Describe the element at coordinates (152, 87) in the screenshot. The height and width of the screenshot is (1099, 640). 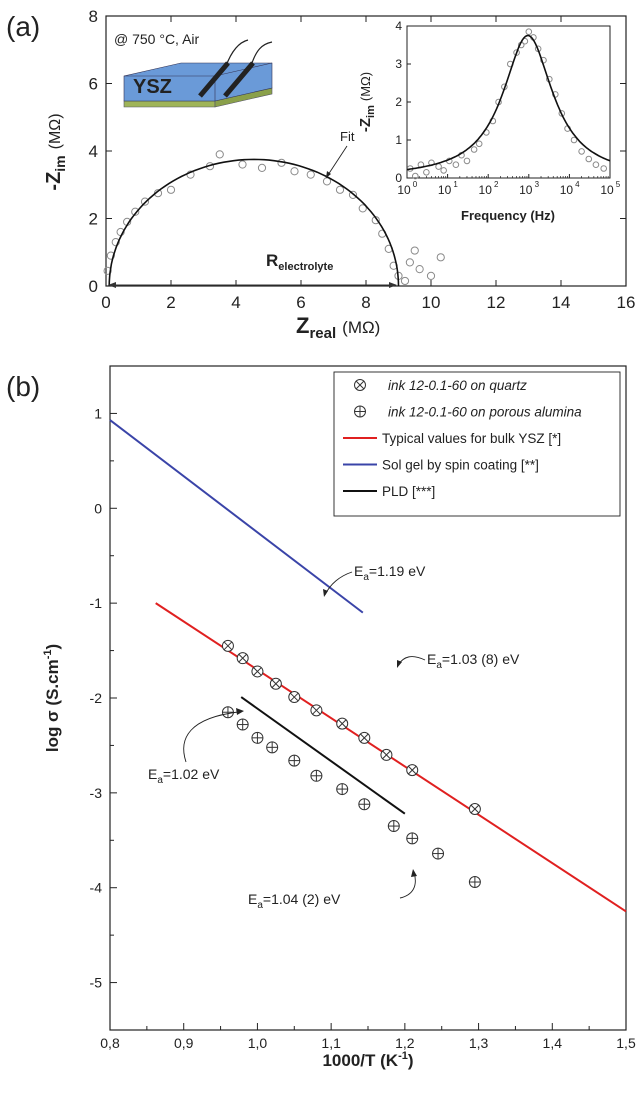
I see `ysz-label: YSZ` at that location.